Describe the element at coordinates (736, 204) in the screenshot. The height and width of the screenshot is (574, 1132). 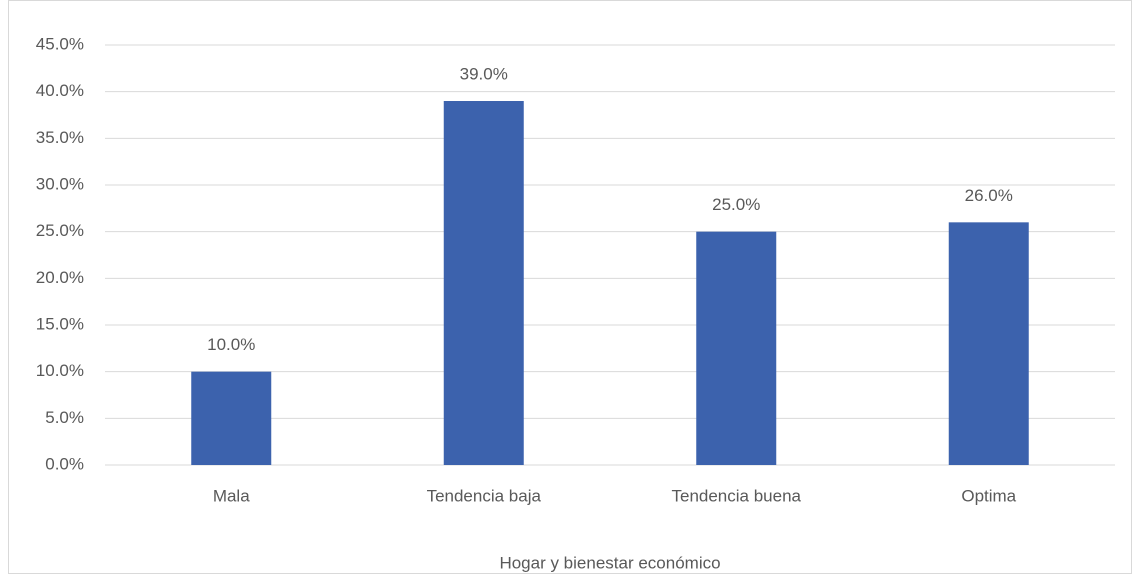
I see `data-label: 25.0%` at that location.